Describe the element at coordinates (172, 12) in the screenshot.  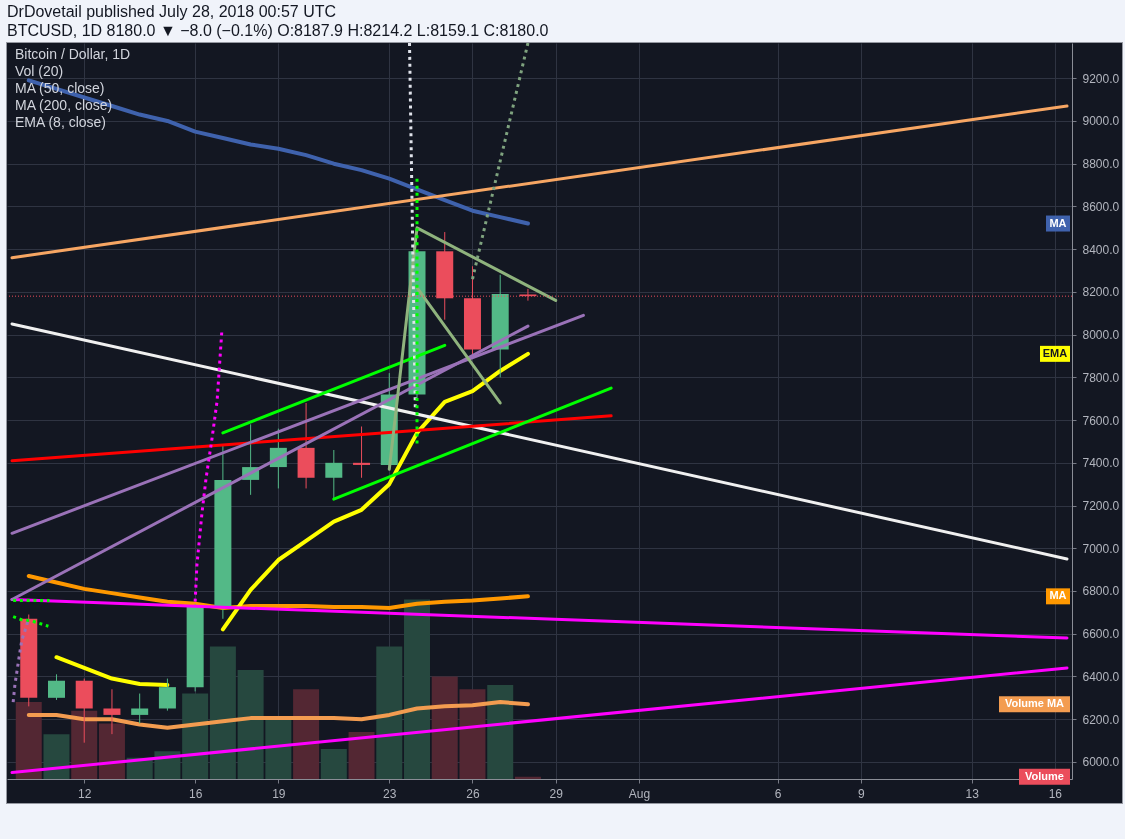
I see `text: DrDovetail published July 28, 2018 00:57 UTC` at that location.